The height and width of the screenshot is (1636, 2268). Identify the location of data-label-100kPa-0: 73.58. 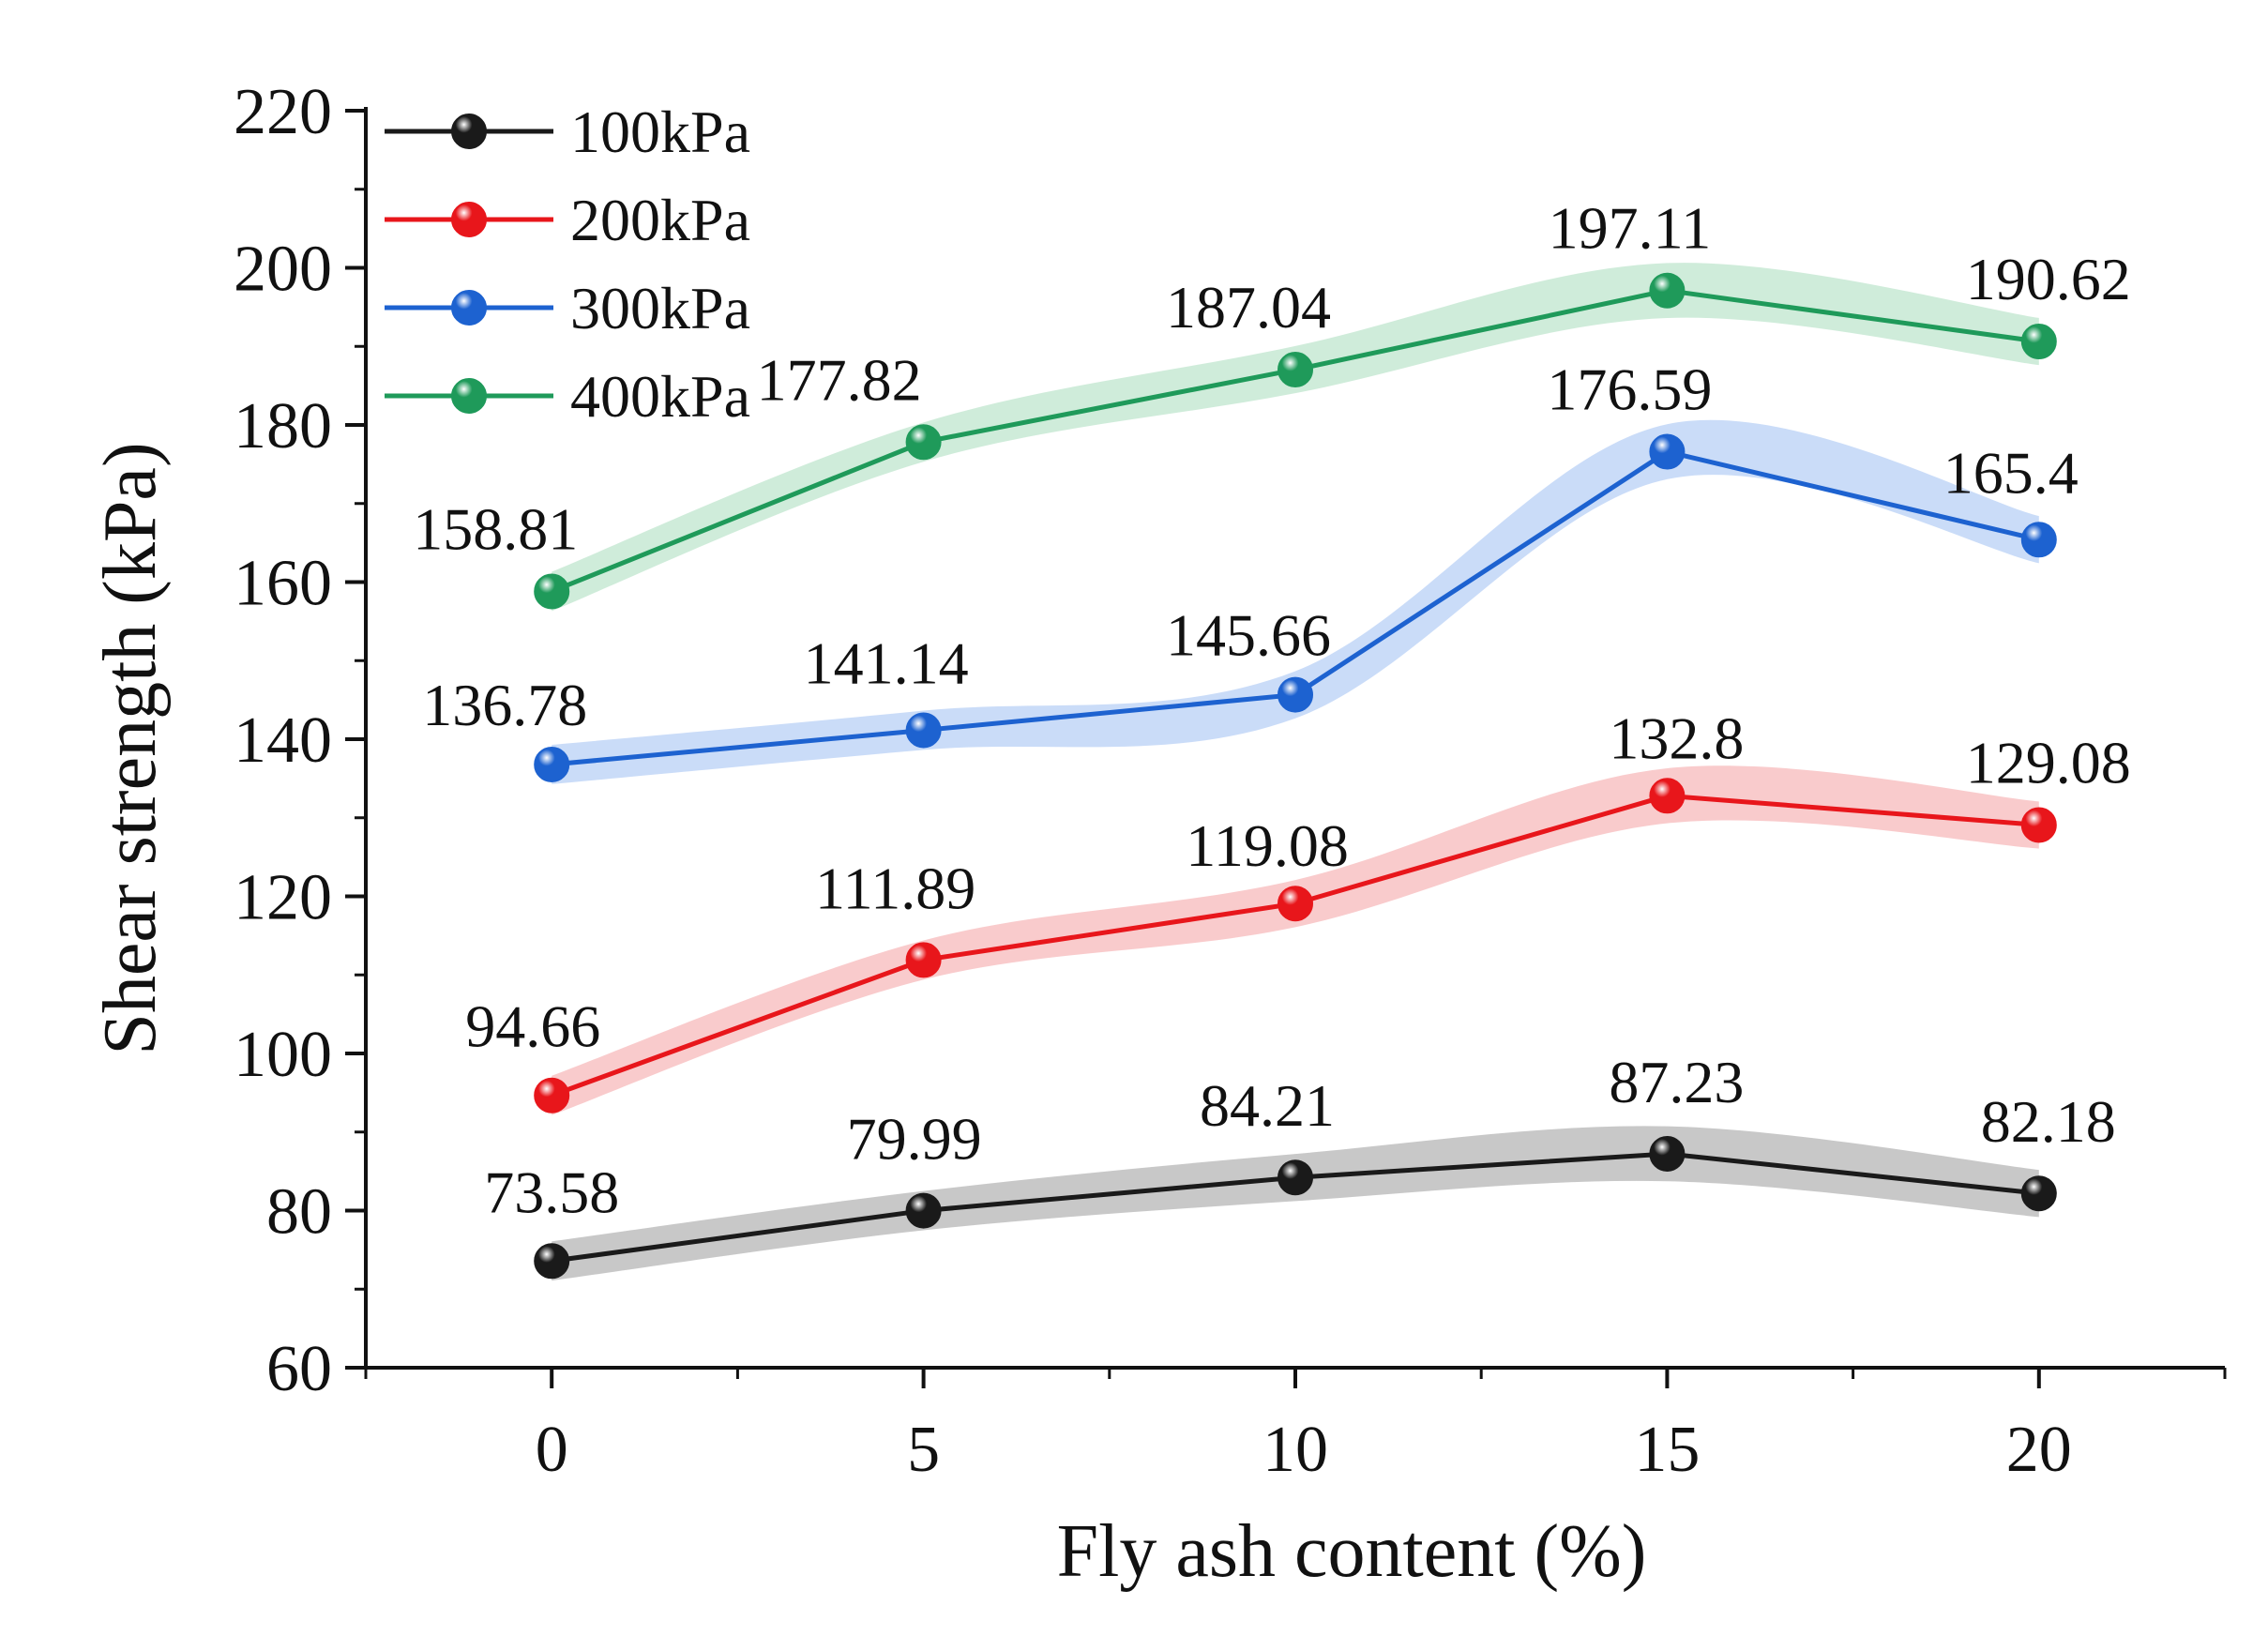
(551, 1192).